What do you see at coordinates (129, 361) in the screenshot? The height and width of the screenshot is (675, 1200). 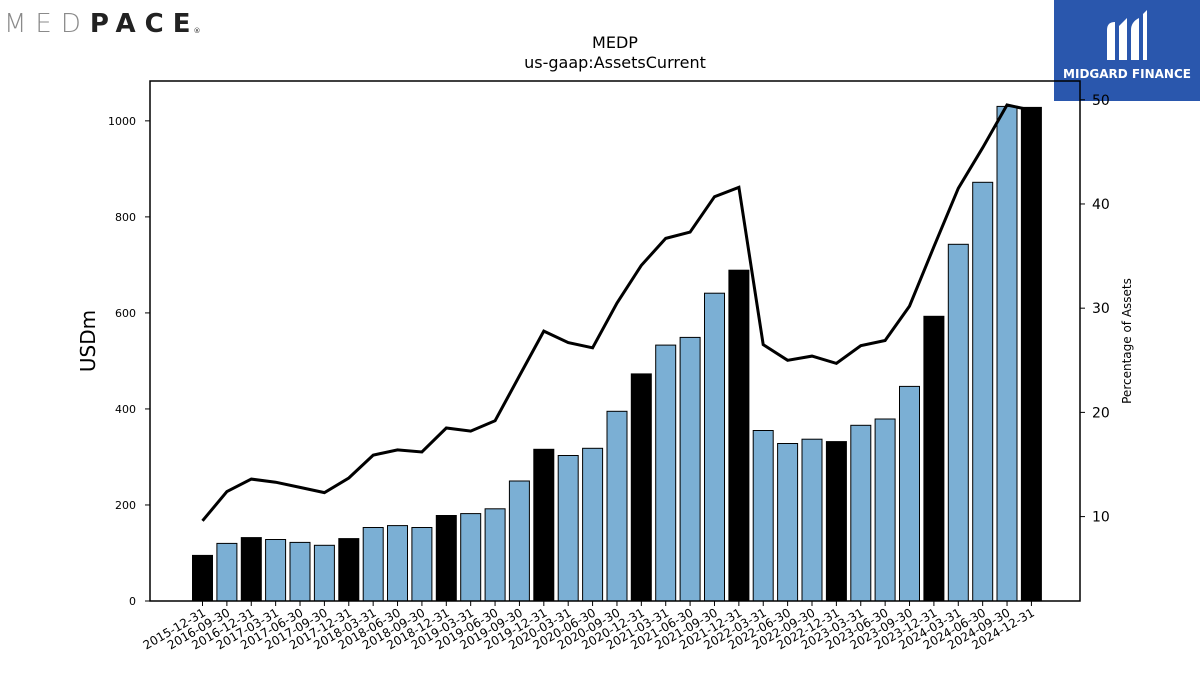 I see `y-axis-ticks: 0 200 400 600 800 1000` at bounding box center [129, 361].